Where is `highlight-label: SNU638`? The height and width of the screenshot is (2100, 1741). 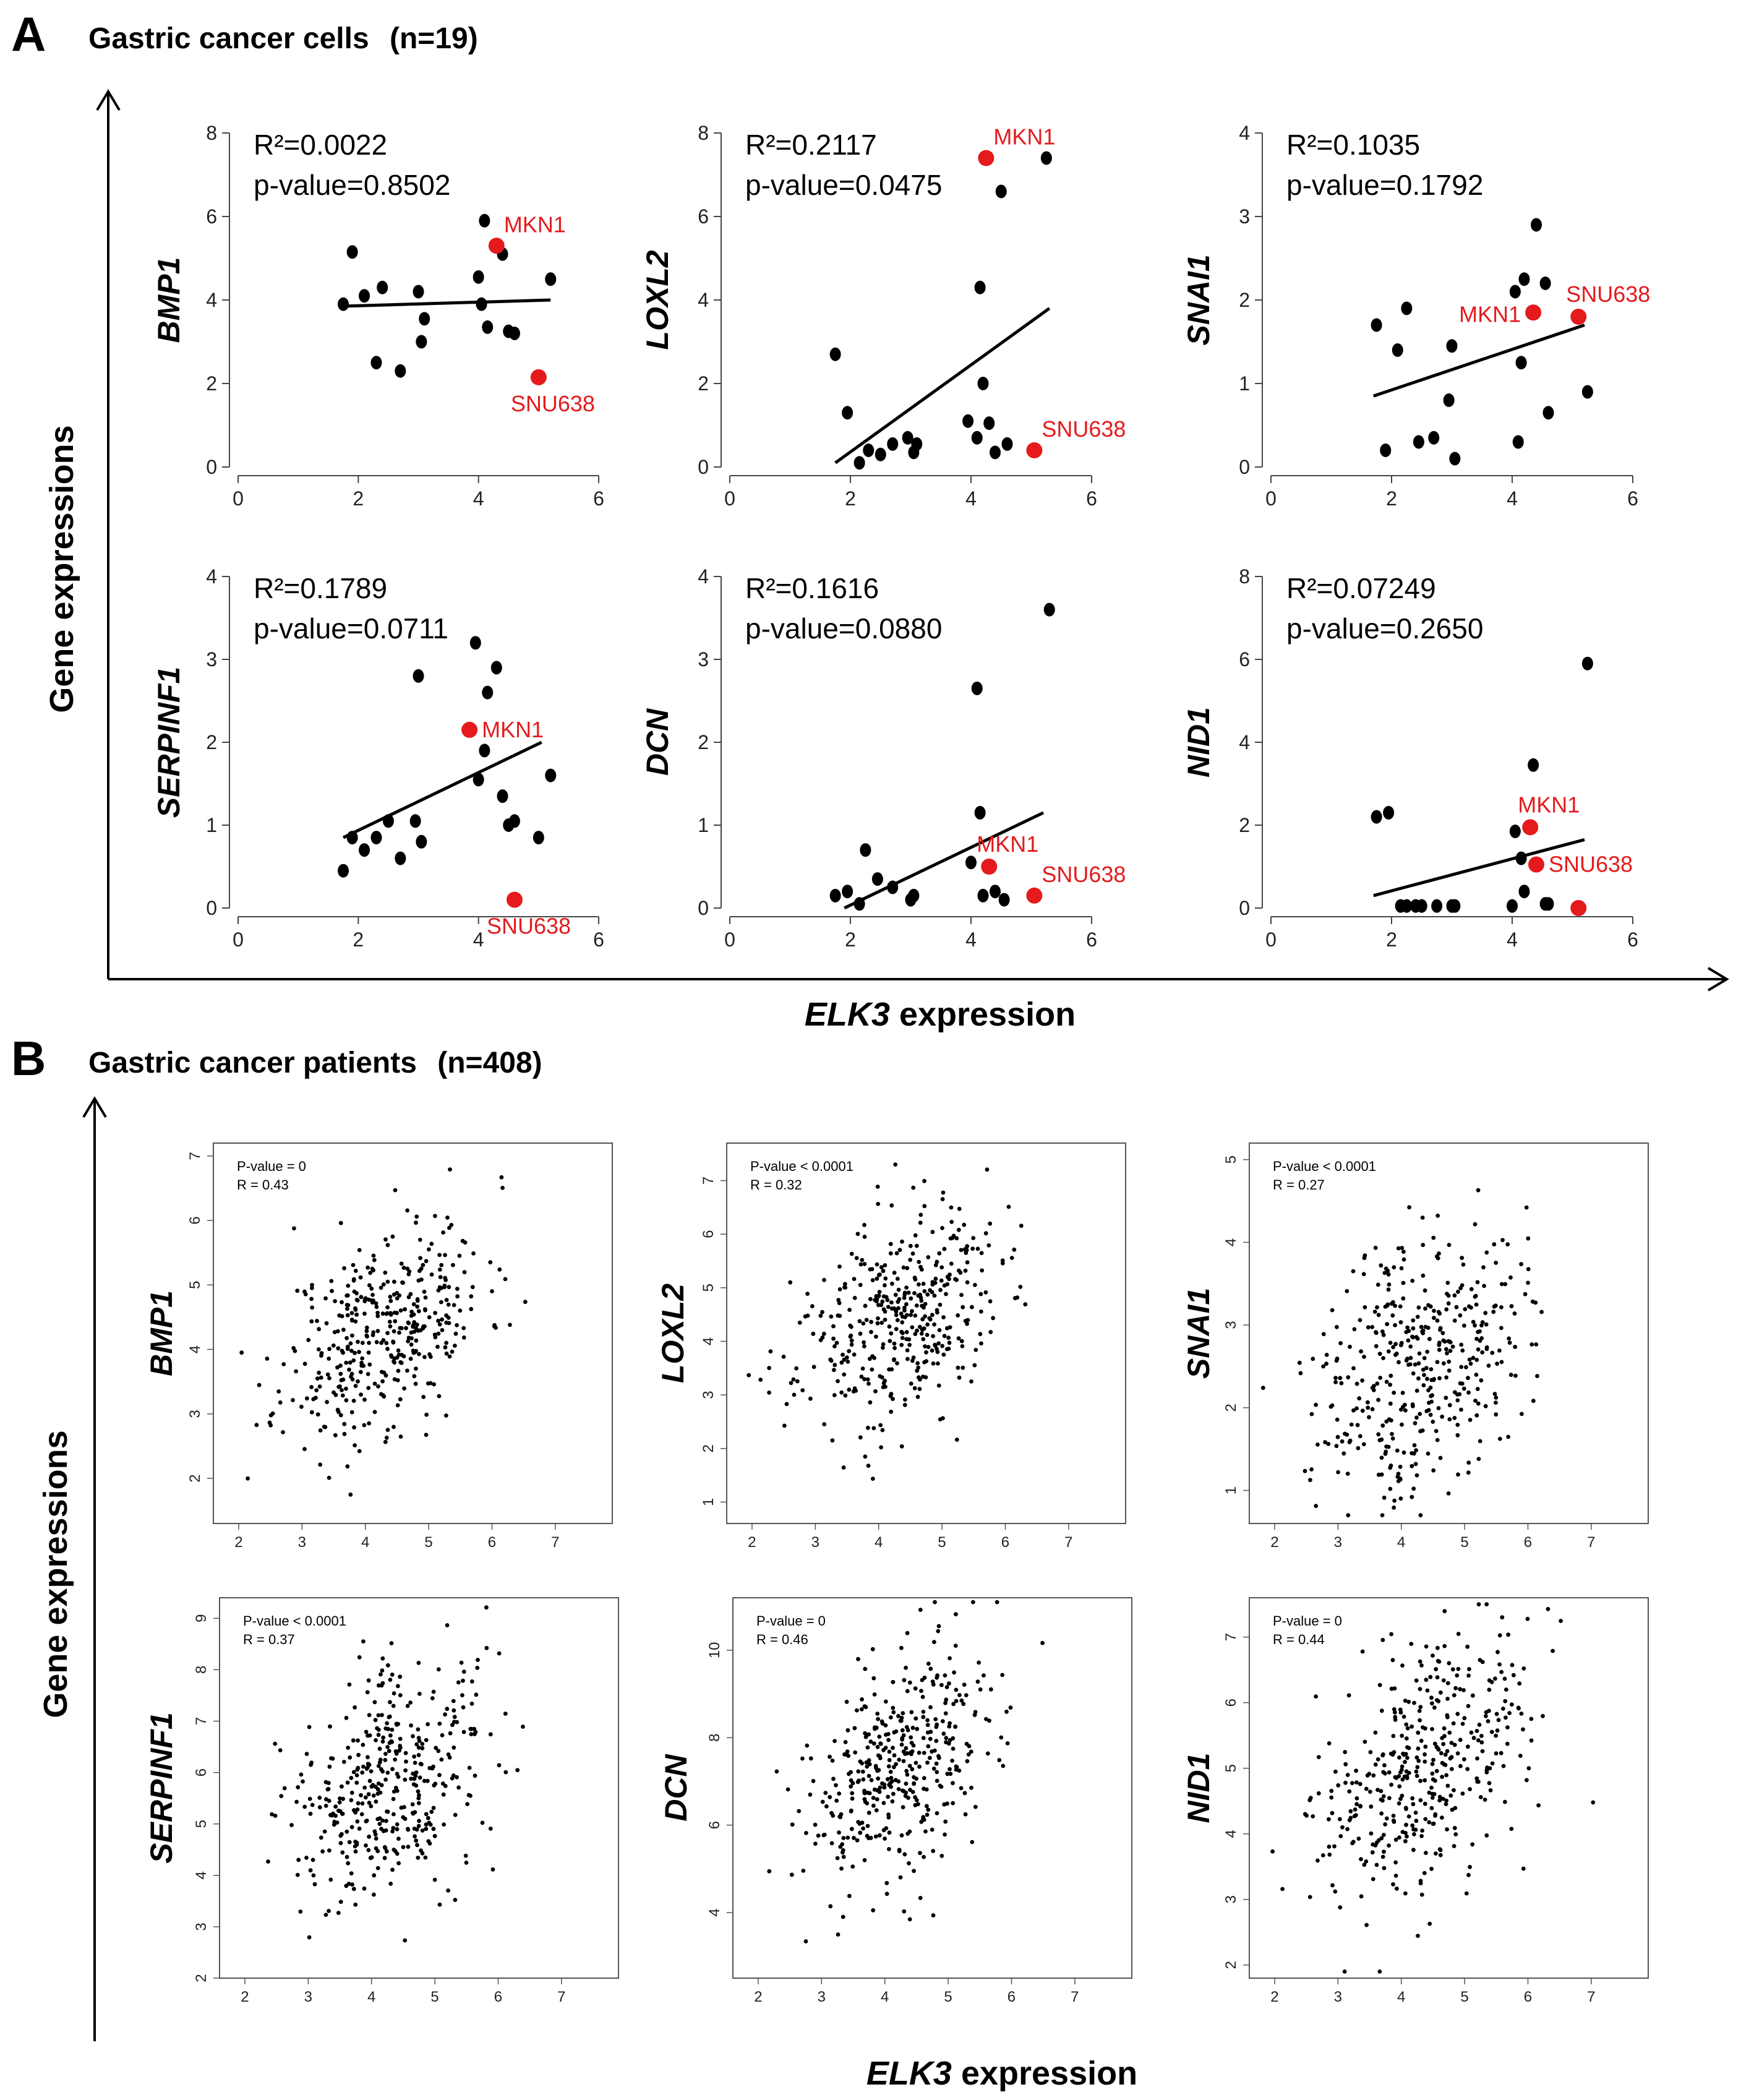 highlight-label: SNU638 is located at coordinates (1084, 429).